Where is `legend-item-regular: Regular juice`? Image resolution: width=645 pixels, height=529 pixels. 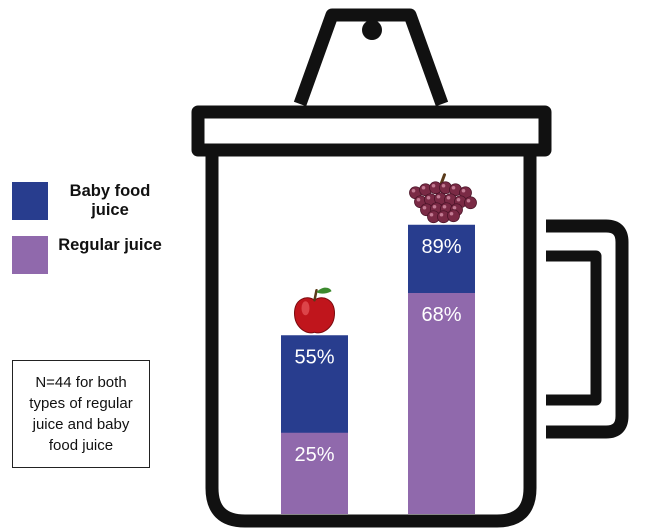
legend-item-regular: Regular juice is located at coordinates (97, 276).